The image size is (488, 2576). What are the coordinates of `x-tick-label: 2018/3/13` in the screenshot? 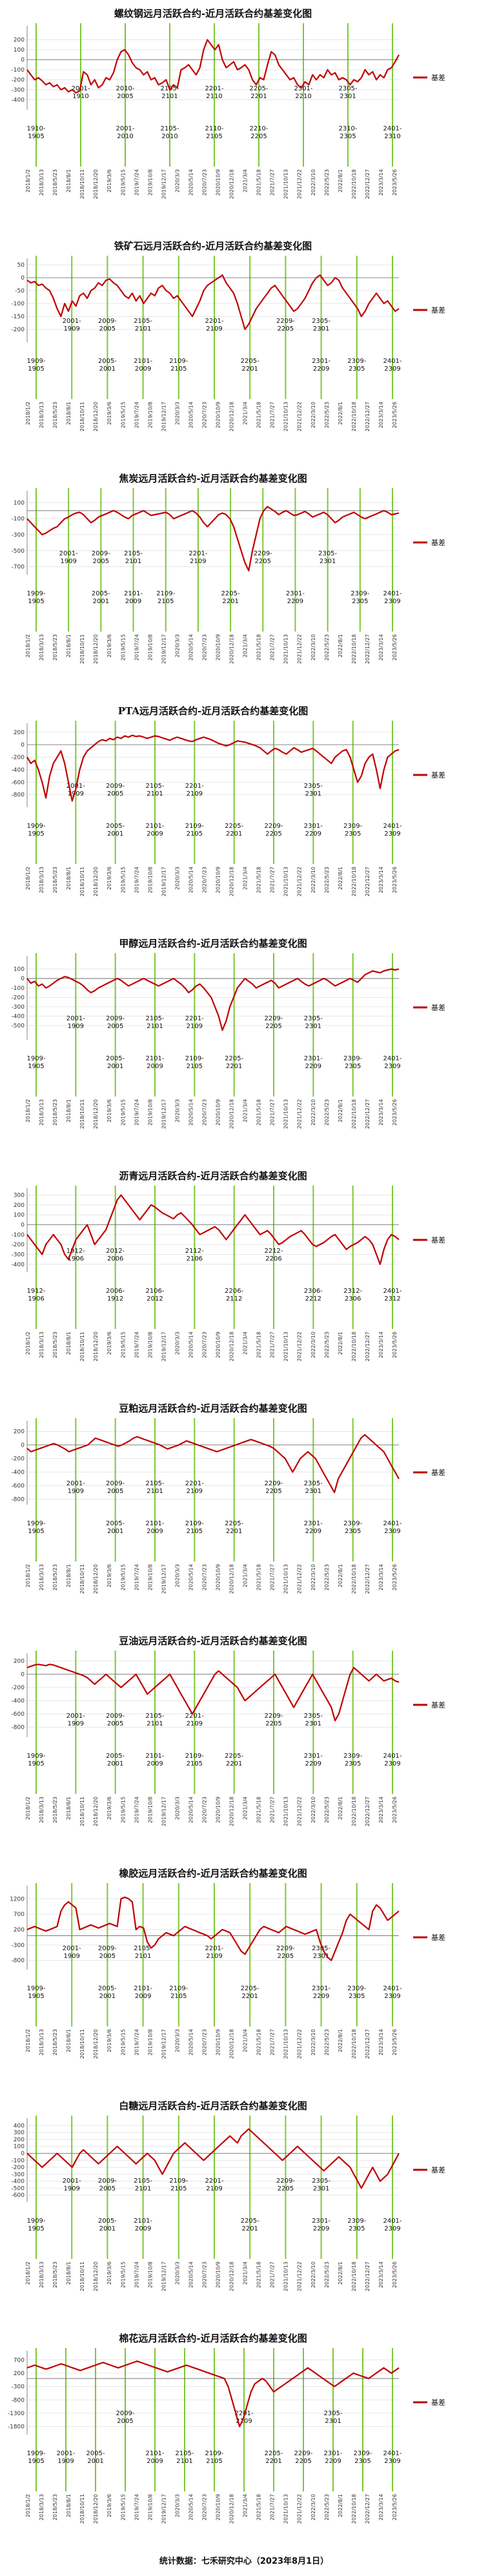 It's located at (42, 647).